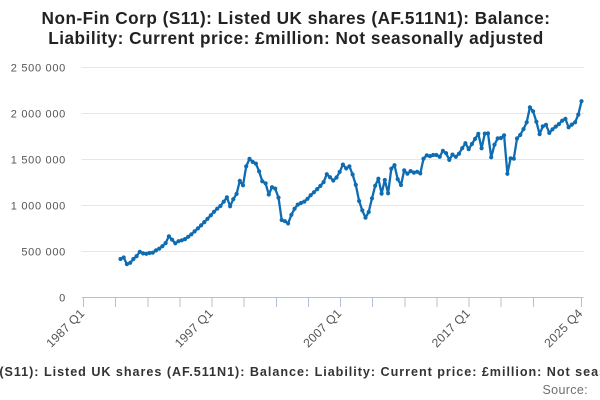 The image size is (600, 400). I want to click on svg-text: 1 000 000, so click(38, 207).